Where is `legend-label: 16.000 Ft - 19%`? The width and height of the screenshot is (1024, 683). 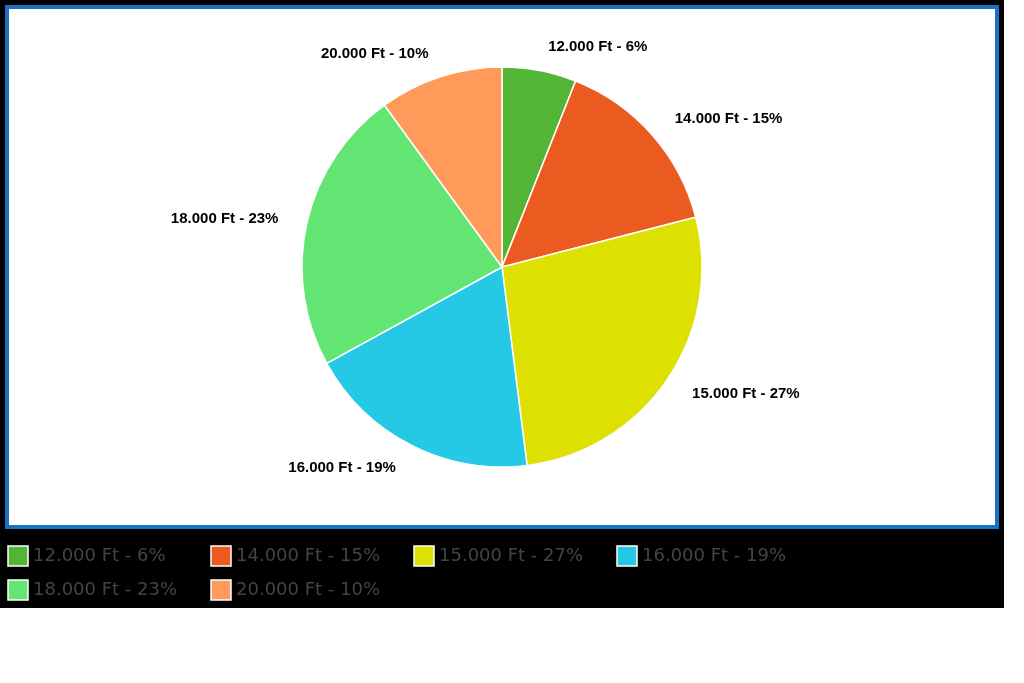
legend-label: 16.000 Ft - 19% is located at coordinates (714, 554).